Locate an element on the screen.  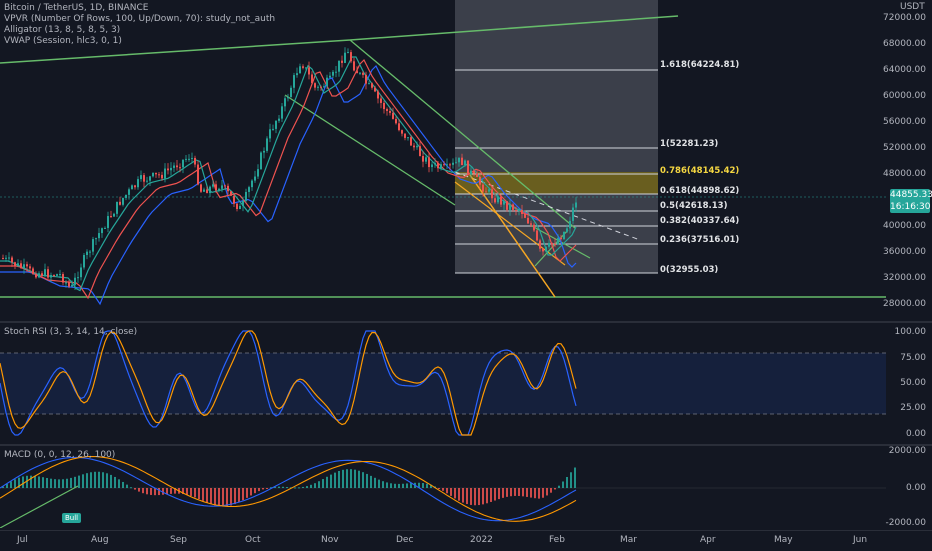
symbol-title: Bitcoin / TetherUS, 1D, BINANCE is located at coordinates (76, 8).